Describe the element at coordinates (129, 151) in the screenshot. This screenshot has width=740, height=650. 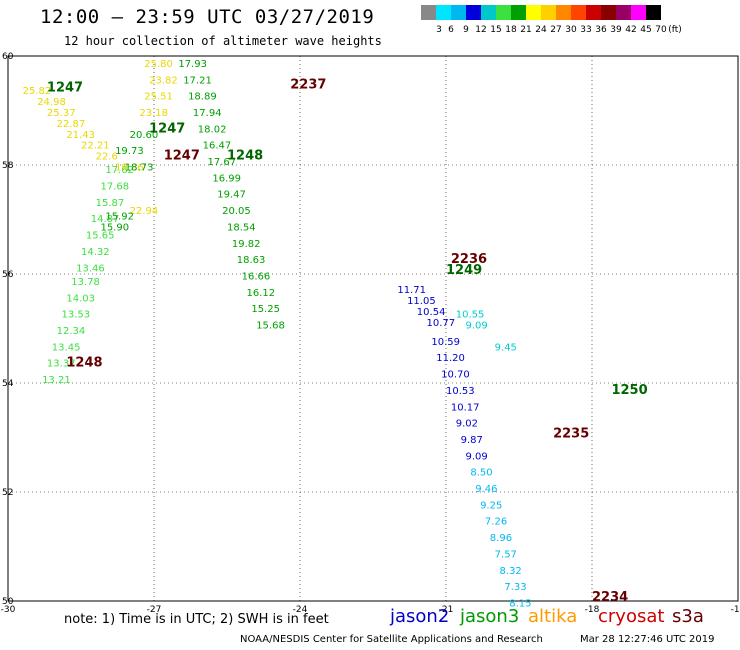
I see `data-label: 19.73` at that location.